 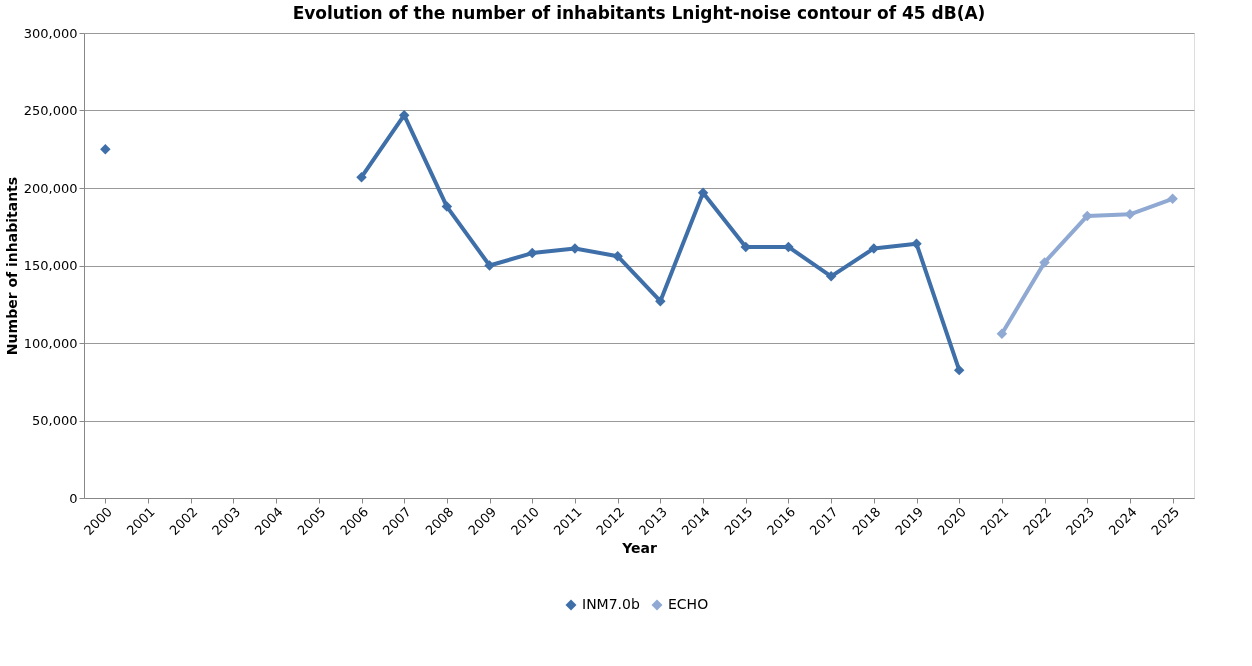 I want to click on y-tick-label: 100,000, so click(x=50, y=343).